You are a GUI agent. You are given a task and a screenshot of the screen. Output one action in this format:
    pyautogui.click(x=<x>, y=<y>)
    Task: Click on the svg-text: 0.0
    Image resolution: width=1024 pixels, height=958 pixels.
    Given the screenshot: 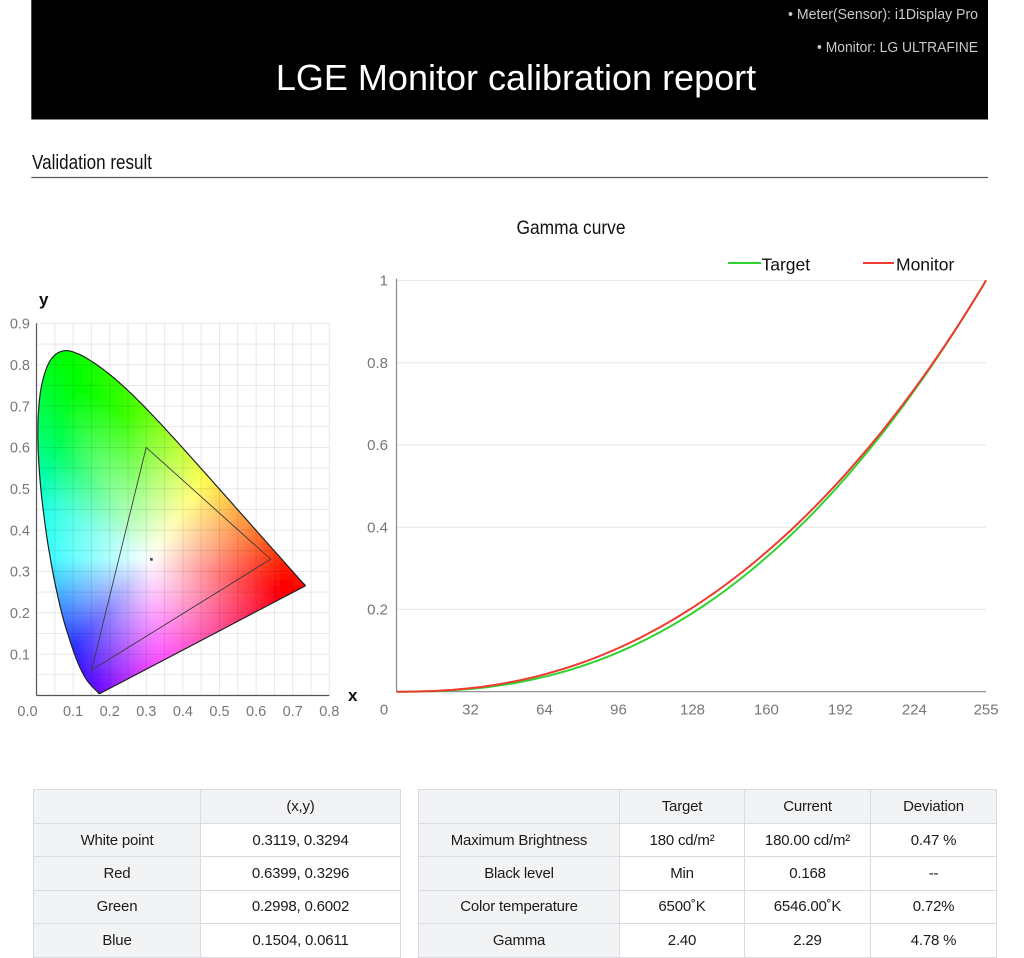 What is the action you would take?
    pyautogui.click(x=27, y=712)
    